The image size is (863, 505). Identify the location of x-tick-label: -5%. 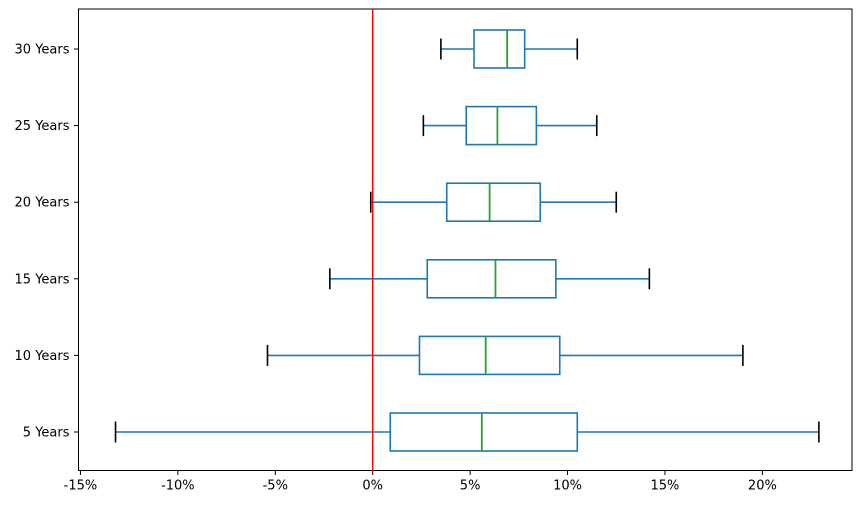
(275, 486).